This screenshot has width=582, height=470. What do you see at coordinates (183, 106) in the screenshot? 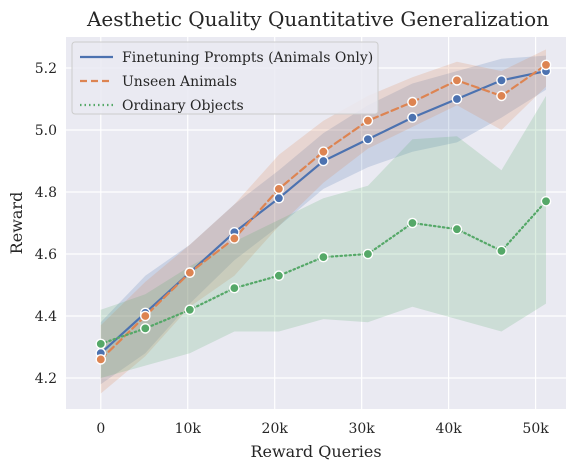
I see `legend-label: Ordinary Objects` at bounding box center [183, 106].